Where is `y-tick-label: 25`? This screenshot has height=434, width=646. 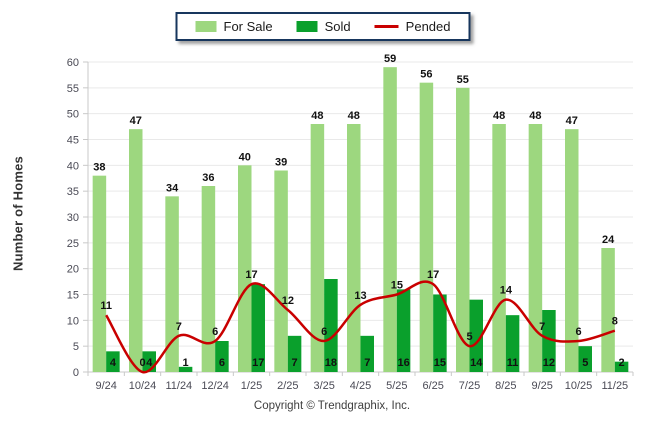 y-tick-label: 25 is located at coordinates (73, 244).